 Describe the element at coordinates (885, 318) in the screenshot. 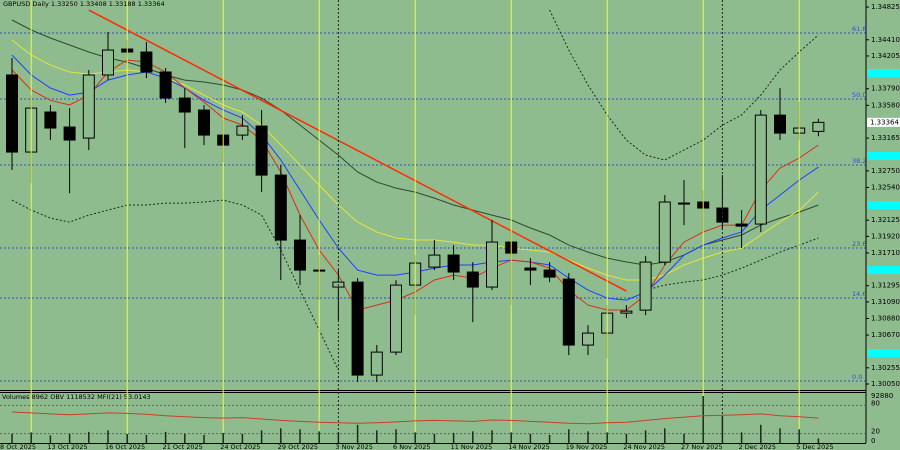

I see `y-tick-label: 1.30880` at that location.